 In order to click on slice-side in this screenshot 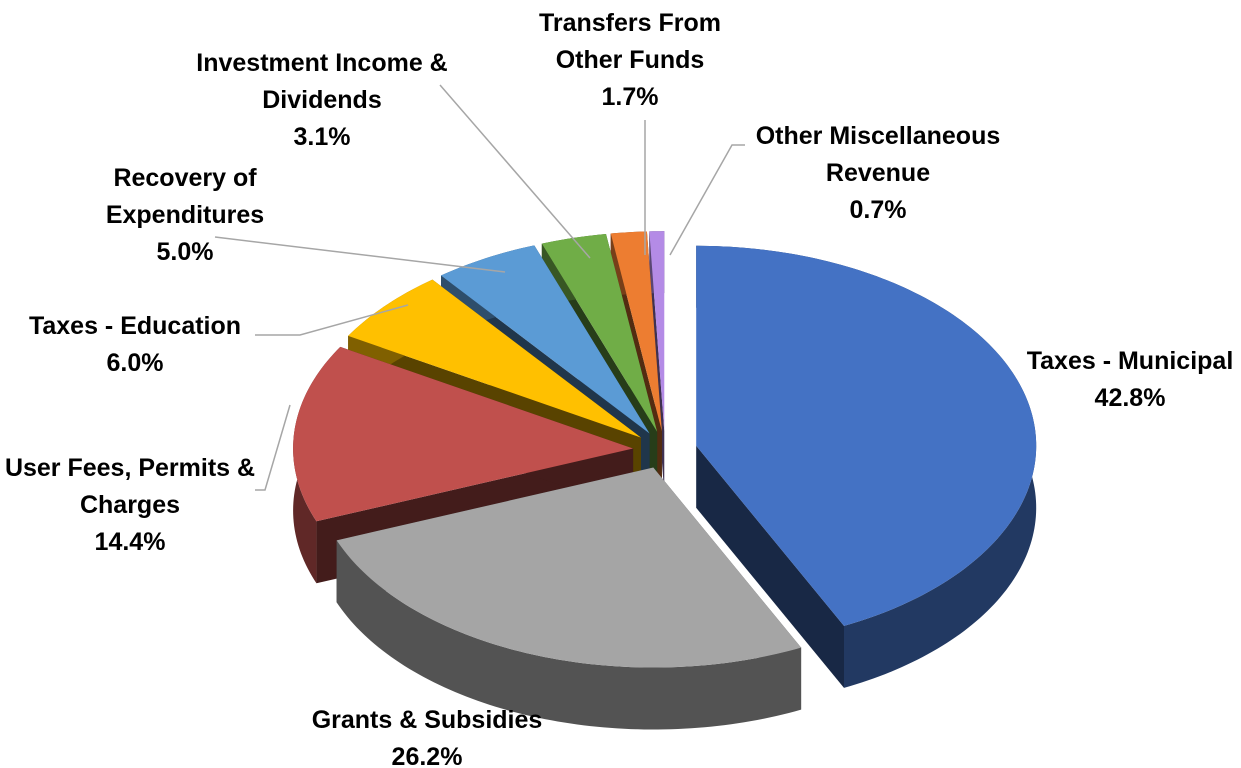, I will do `click(770, 566)`.